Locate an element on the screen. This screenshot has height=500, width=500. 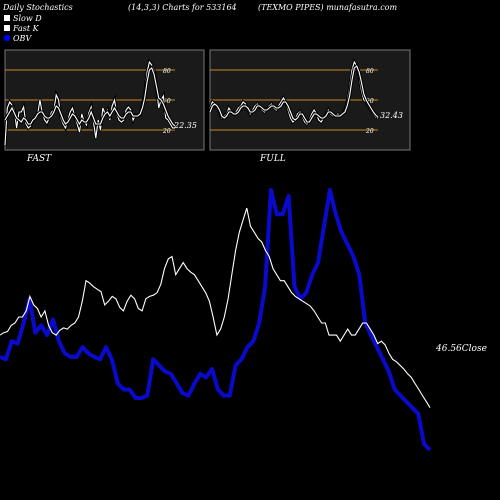
legend-label-fast-k: Fast K is located at coordinates (26, 28).